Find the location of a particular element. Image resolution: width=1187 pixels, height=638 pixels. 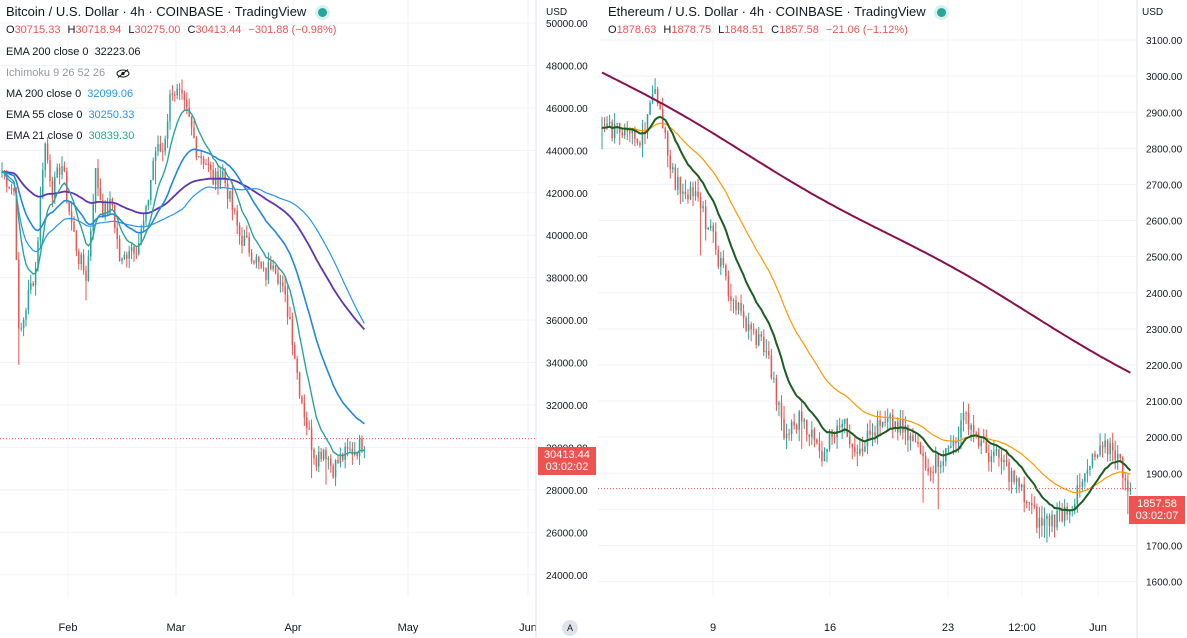

indicator-label: MA 200 close 0 is located at coordinates (44, 94).